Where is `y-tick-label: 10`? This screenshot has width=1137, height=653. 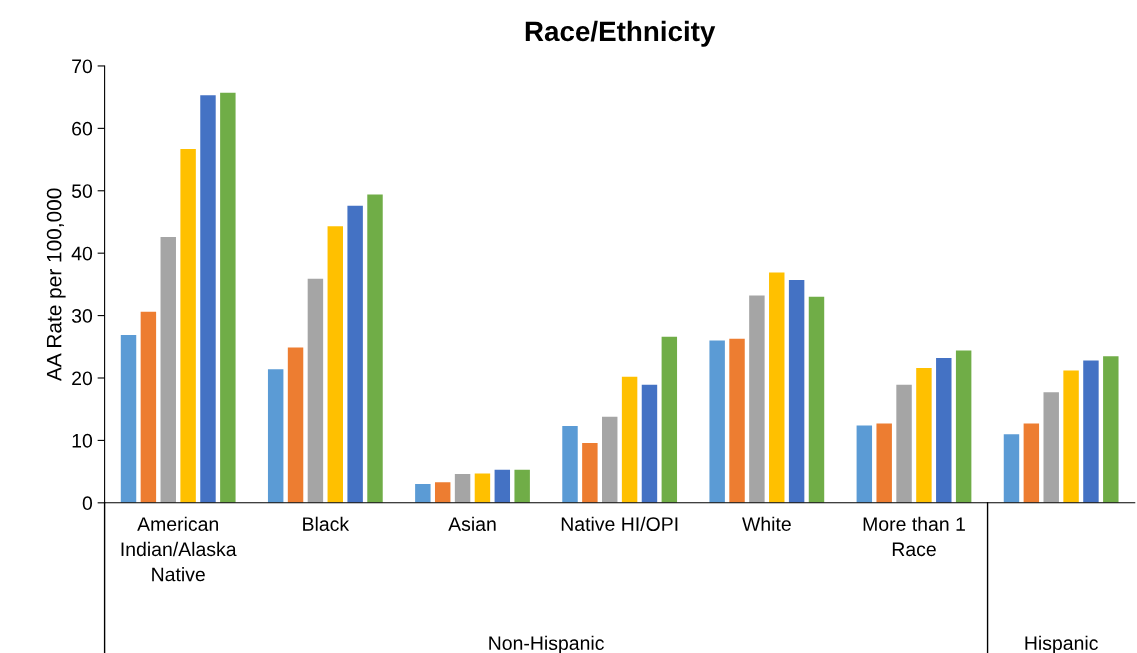 y-tick-label: 10 is located at coordinates (82, 440).